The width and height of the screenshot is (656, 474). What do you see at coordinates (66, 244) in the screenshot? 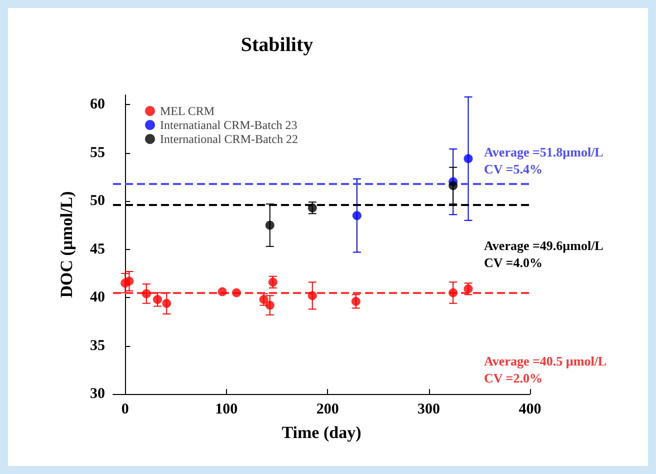
I see `y-axis-title: DOC (µmol/L)` at bounding box center [66, 244].